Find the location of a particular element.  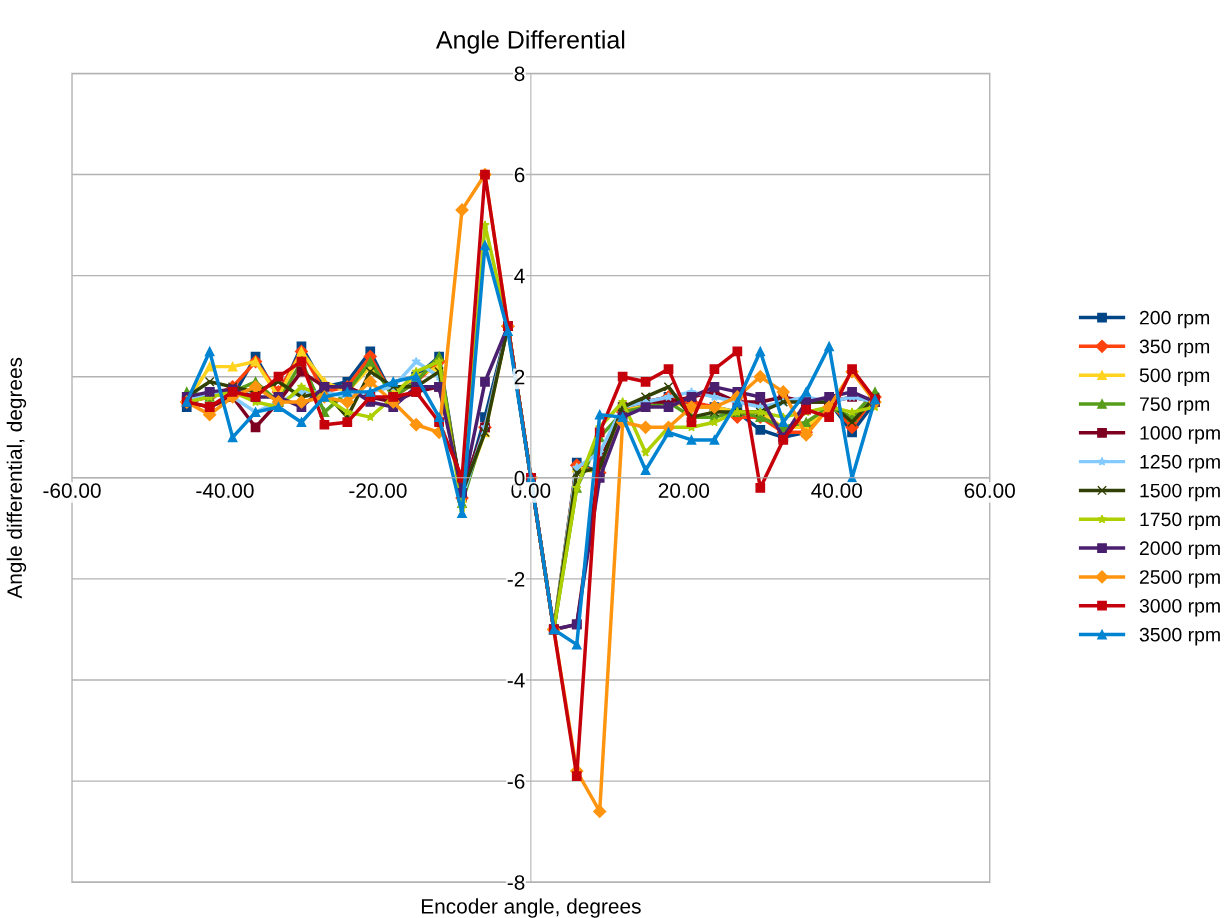

x-tick-label: -20.00 is located at coordinates (378, 490).